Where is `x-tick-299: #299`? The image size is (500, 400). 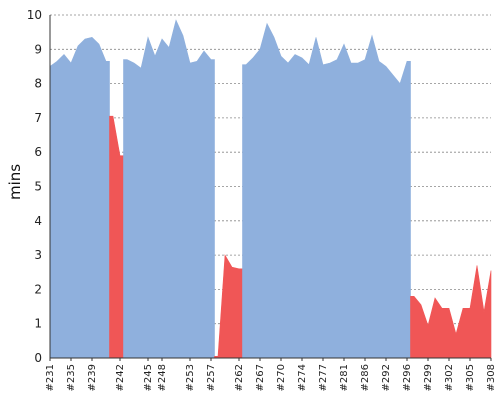 x-tick-299: #299 is located at coordinates (428, 377).